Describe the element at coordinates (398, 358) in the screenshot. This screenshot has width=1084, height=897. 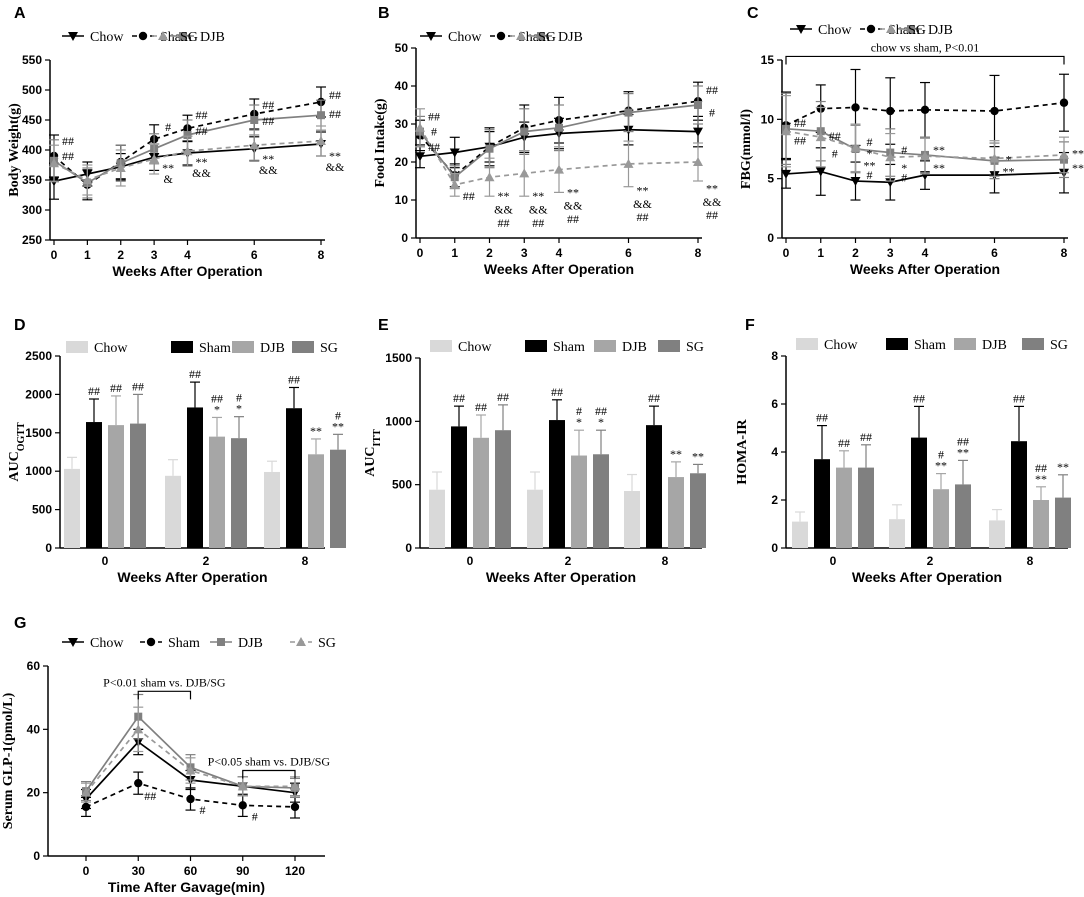
I see `y-tick-label: 1500` at that location.